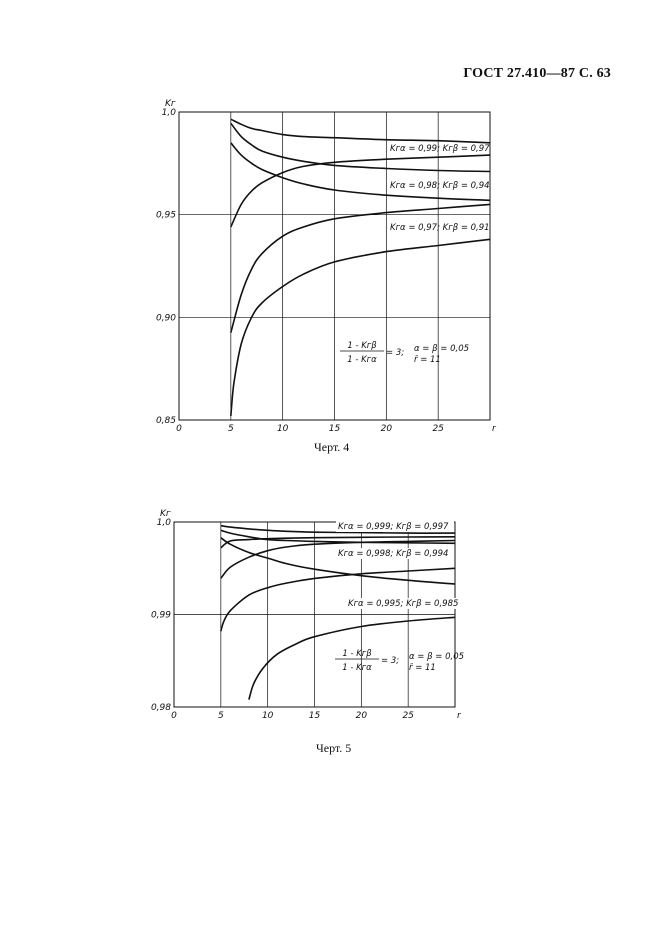 Image resolution: width=661 pixels, height=936 pixels. What do you see at coordinates (494, 429) in the screenshot?
I see `chart-1-x-axis-label: r` at bounding box center [494, 429].